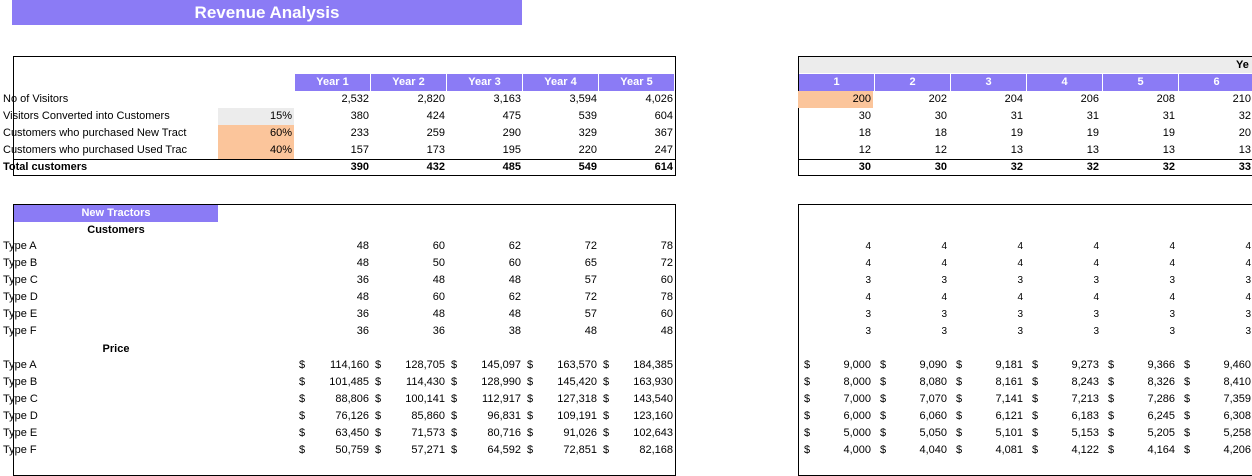 The height and width of the screenshot is (476, 1252). What do you see at coordinates (1244, 116) in the screenshot?
I see `summary-month-value: 32` at bounding box center [1244, 116].